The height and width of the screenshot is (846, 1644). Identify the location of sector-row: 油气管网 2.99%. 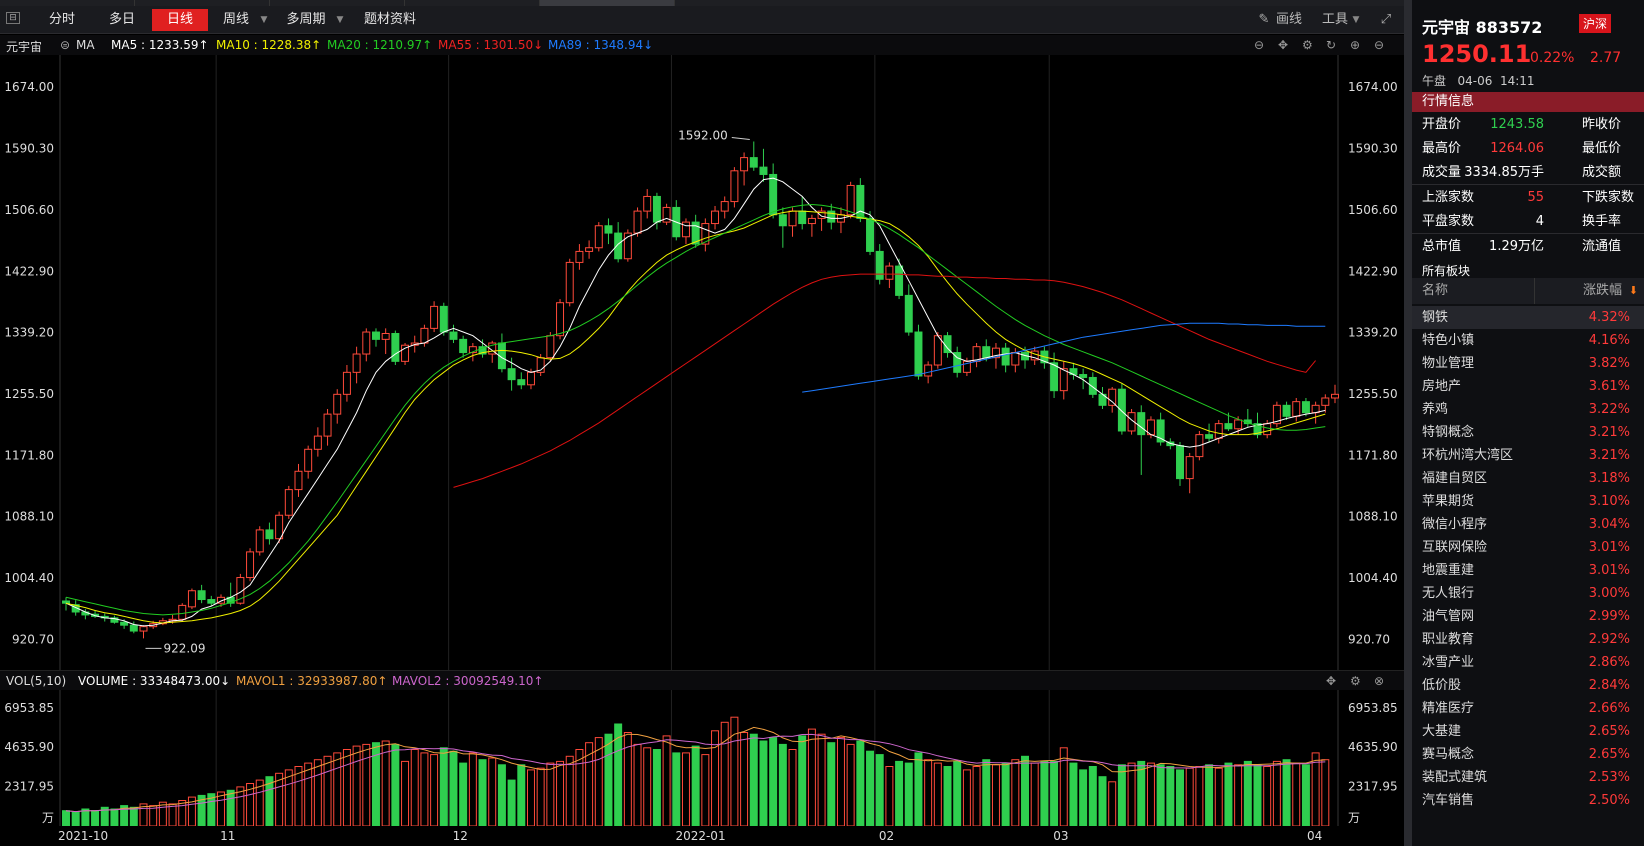
(1528, 616).